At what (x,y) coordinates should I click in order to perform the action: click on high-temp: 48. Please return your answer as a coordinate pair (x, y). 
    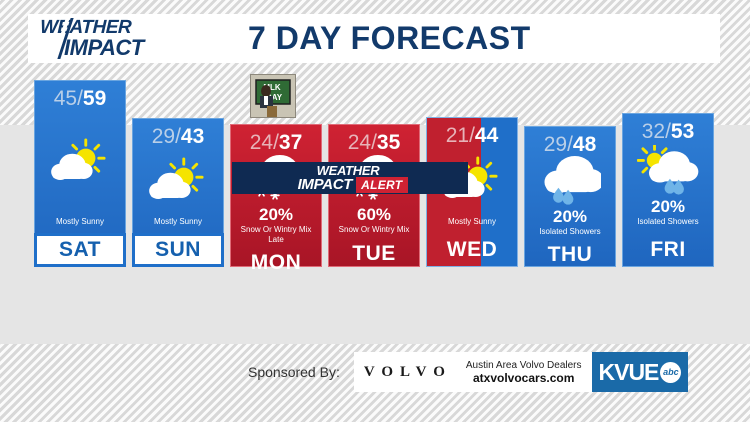
    Looking at the image, I should click on (584, 144).